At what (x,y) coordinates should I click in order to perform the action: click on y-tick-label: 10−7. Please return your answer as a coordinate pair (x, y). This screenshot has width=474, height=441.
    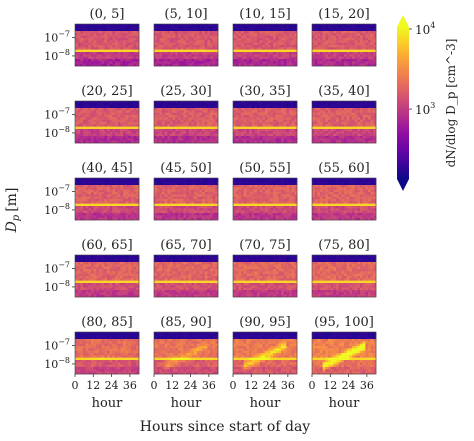
    Looking at the image, I should click on (57, 36).